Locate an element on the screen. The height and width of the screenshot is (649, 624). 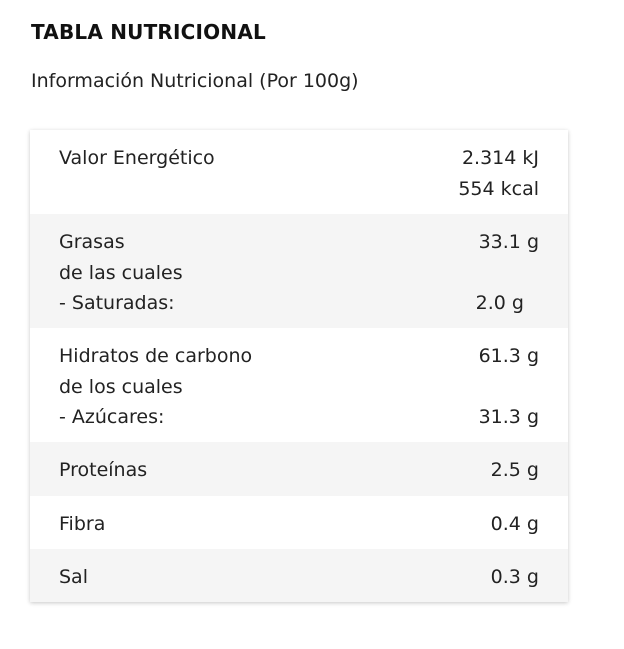
nutrition-row-fiber: Fibra 0.4 g is located at coordinates (299, 522).